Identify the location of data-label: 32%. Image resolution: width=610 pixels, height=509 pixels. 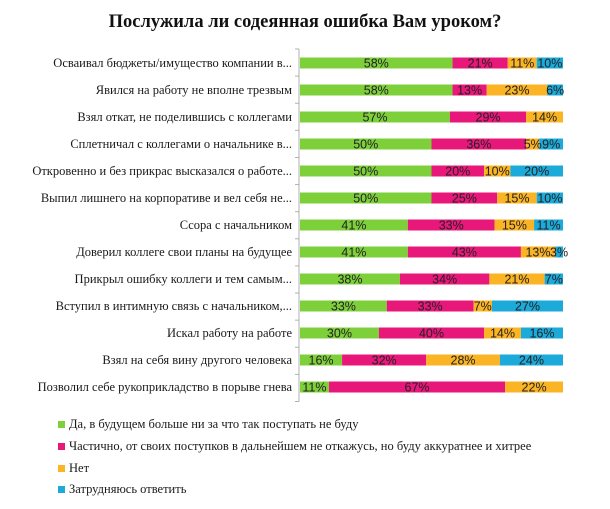
(384, 361).